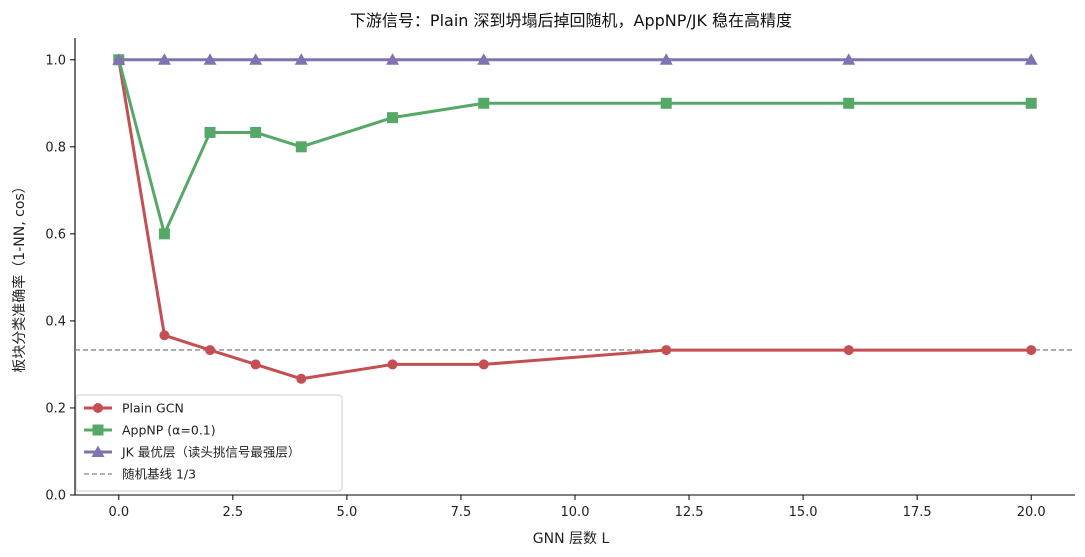  I want to click on y-tick-label: 0.4, so click(55, 321).